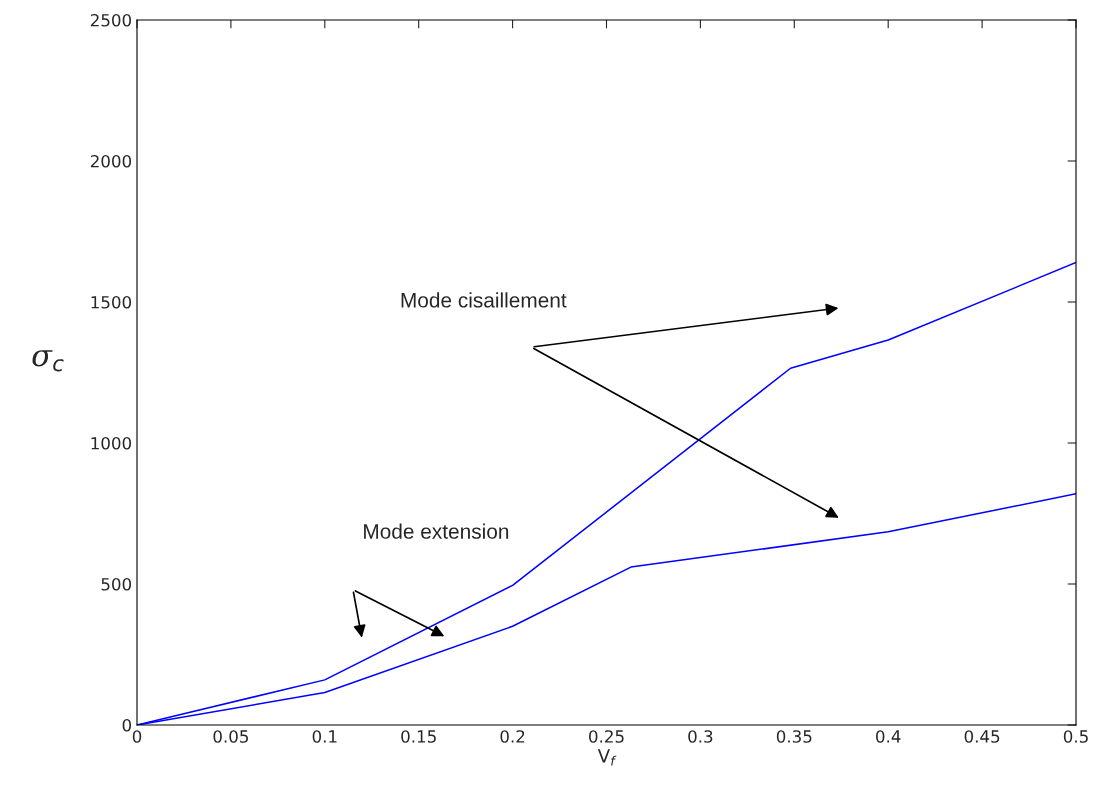 The width and height of the screenshot is (1094, 793). Describe the element at coordinates (794, 736) in the screenshot. I see `x-tick-label: 0.35` at that location.